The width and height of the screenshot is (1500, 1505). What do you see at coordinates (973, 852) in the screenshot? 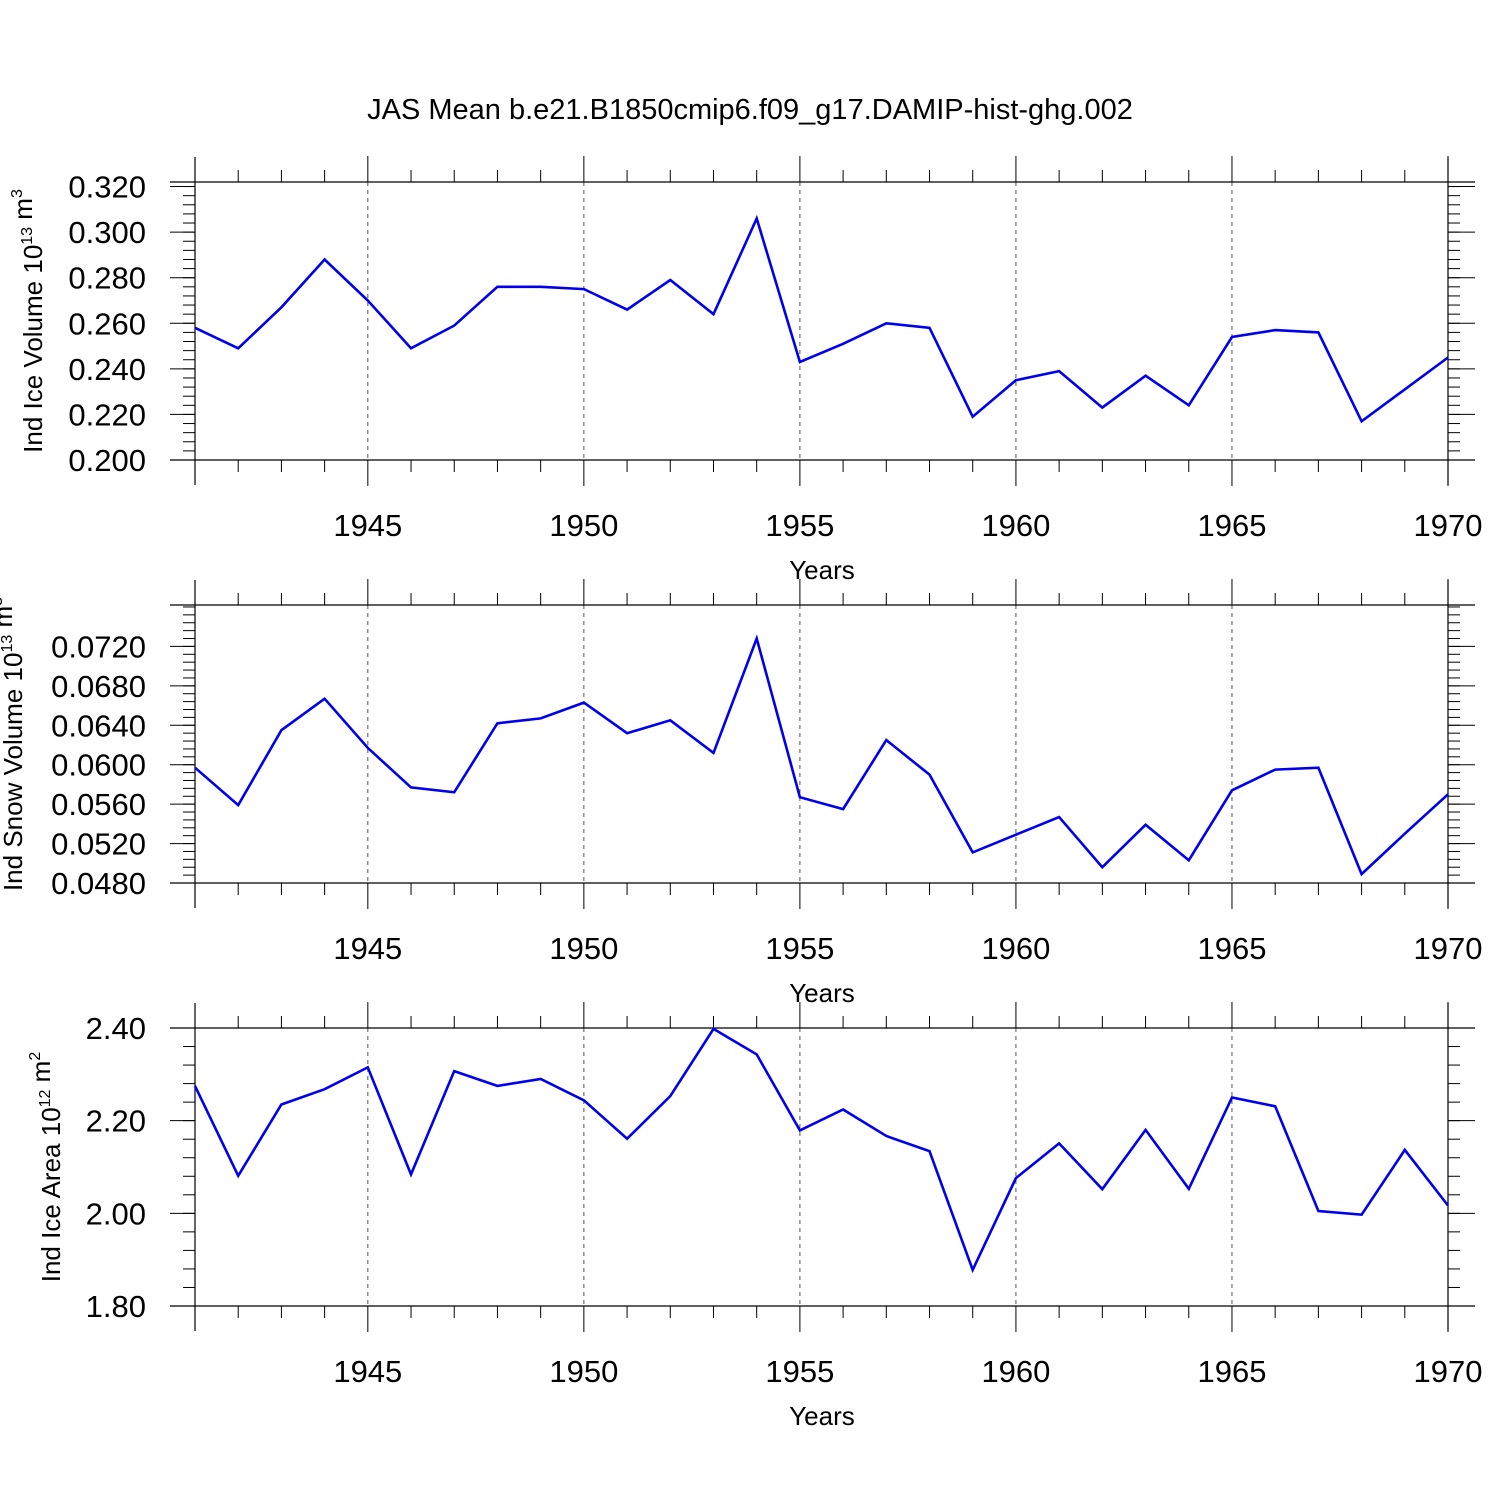
I see `data-point-1959` at bounding box center [973, 852].